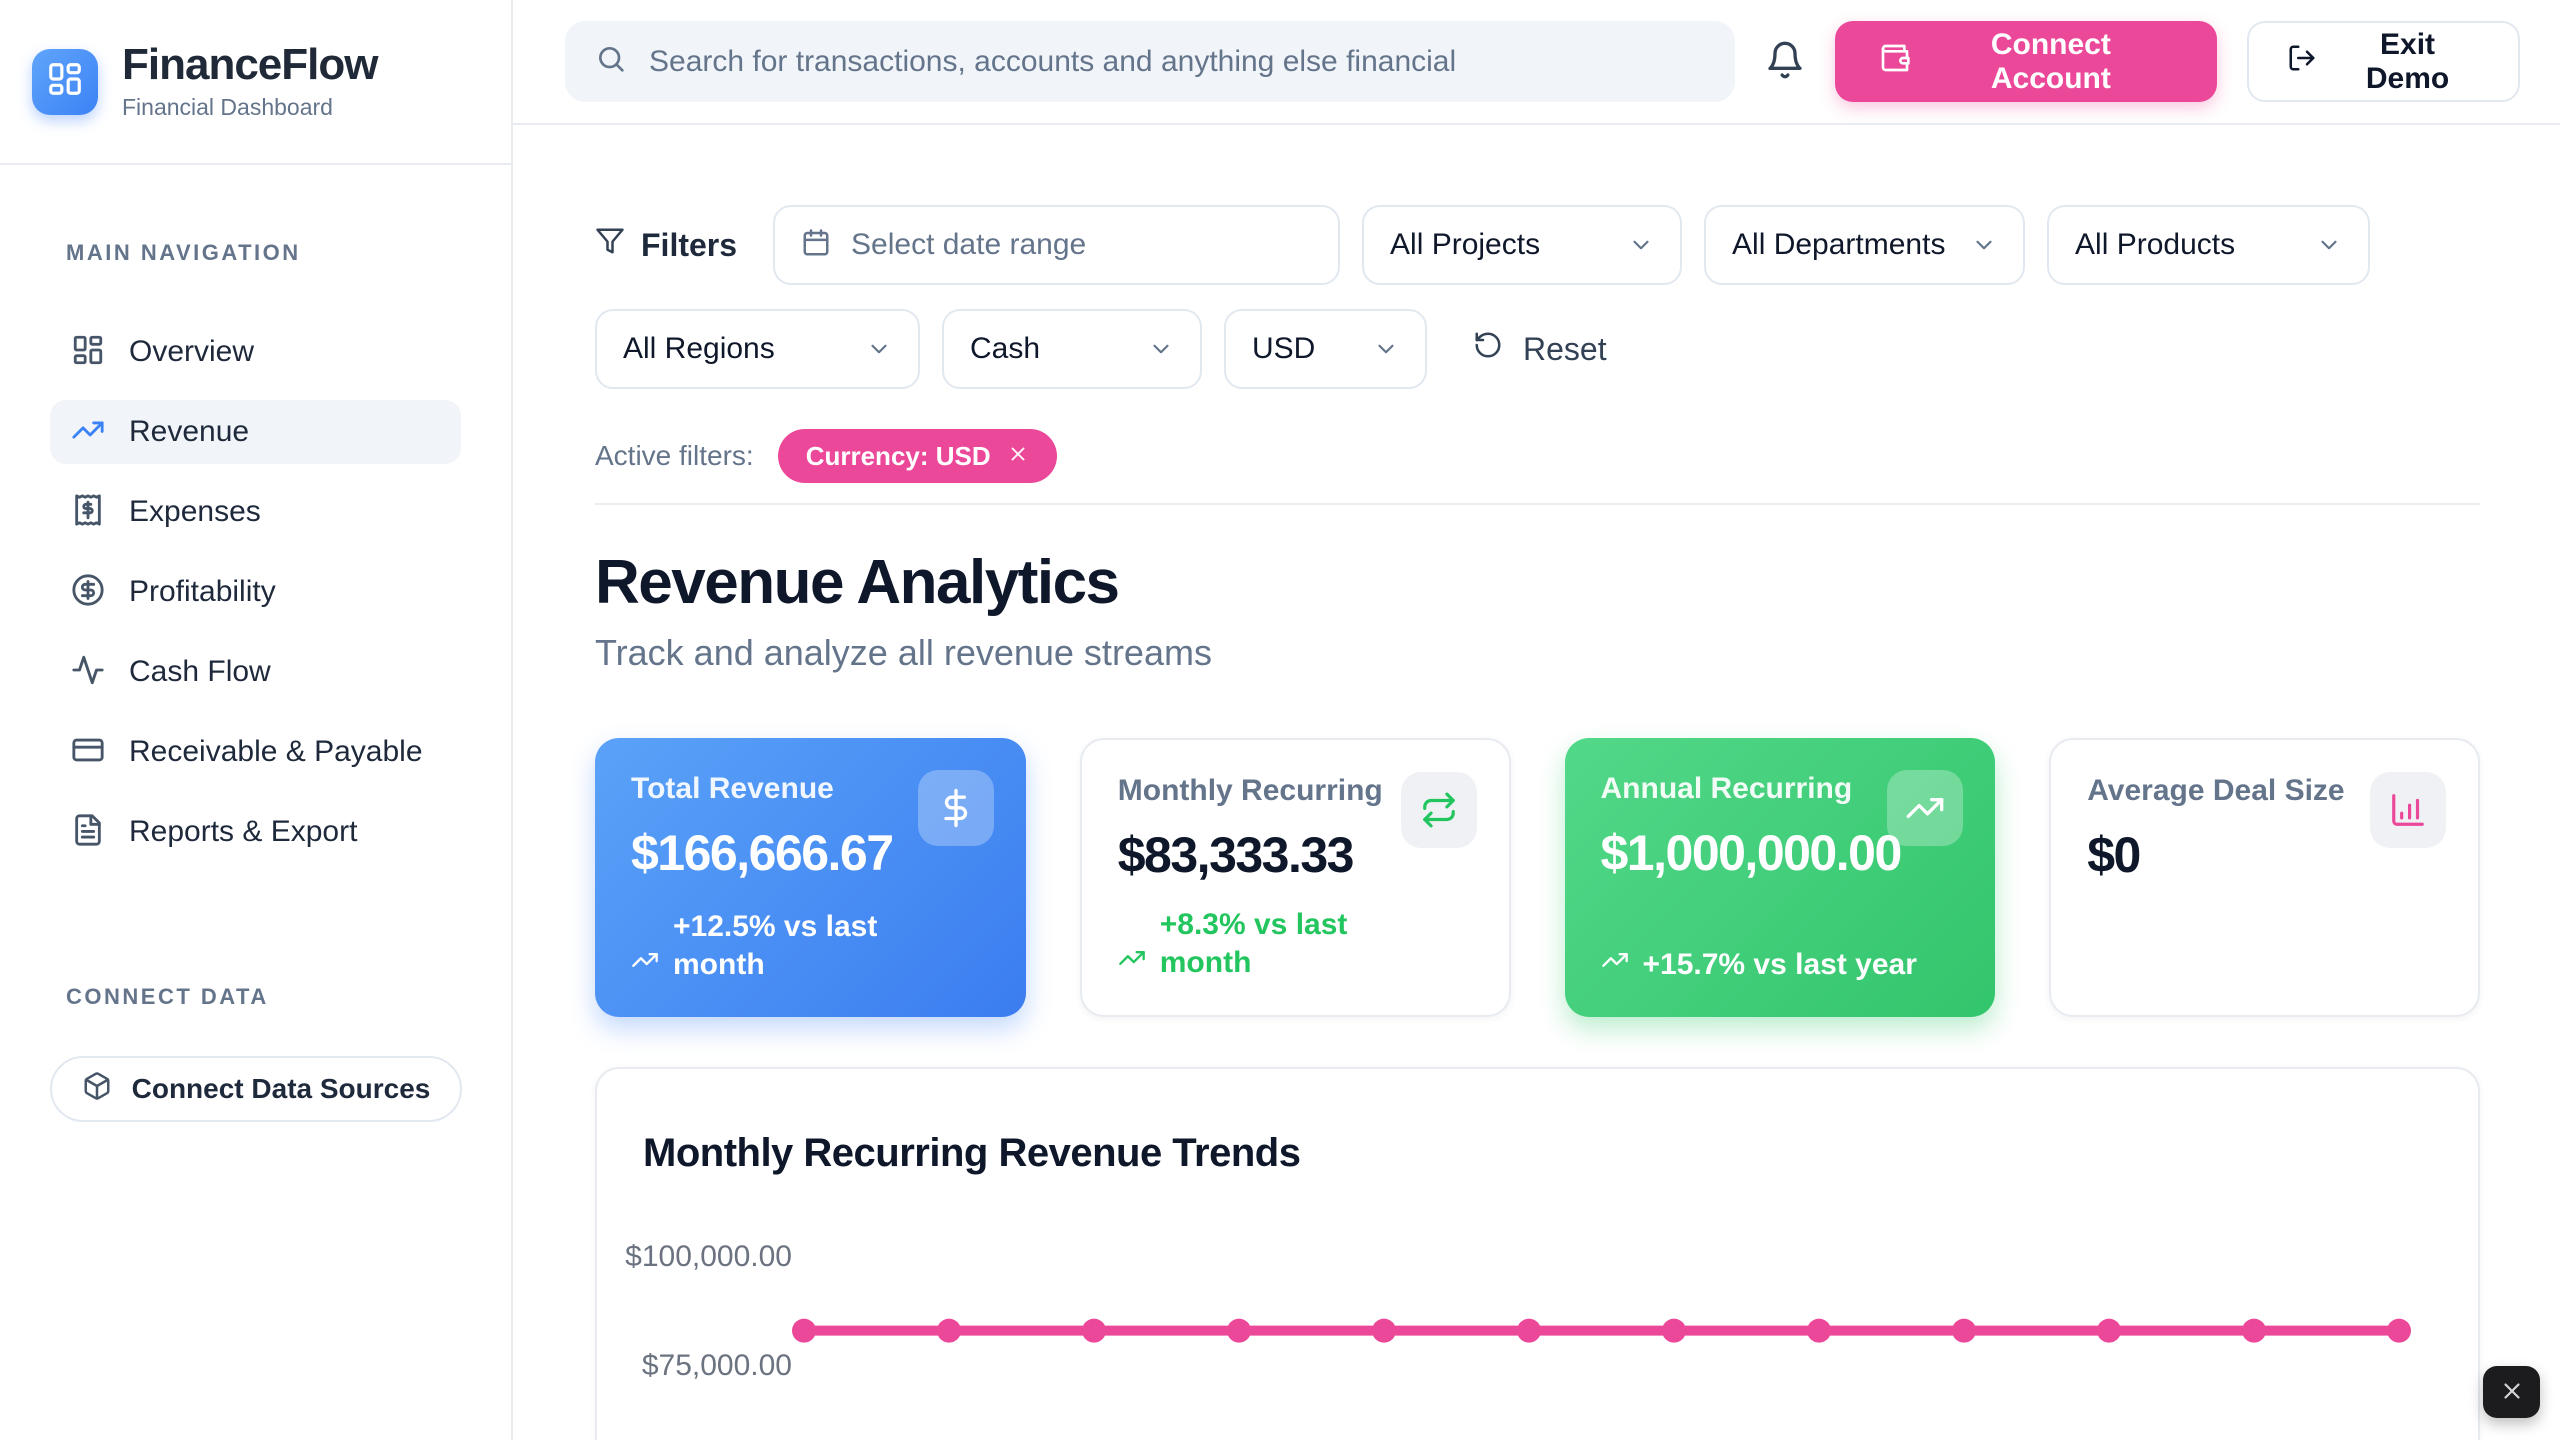 The height and width of the screenshot is (1440, 2560). What do you see at coordinates (1488, 349) in the screenshot?
I see `rotate-ccw-icon` at bounding box center [1488, 349].